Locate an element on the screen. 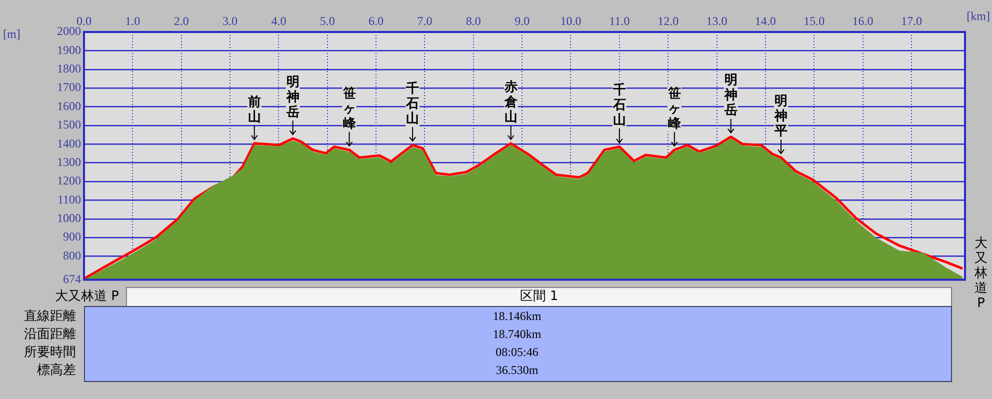 Image resolution: width=992 pixels, height=399 pixels. x-tick-label: 2.0 is located at coordinates (181, 21).